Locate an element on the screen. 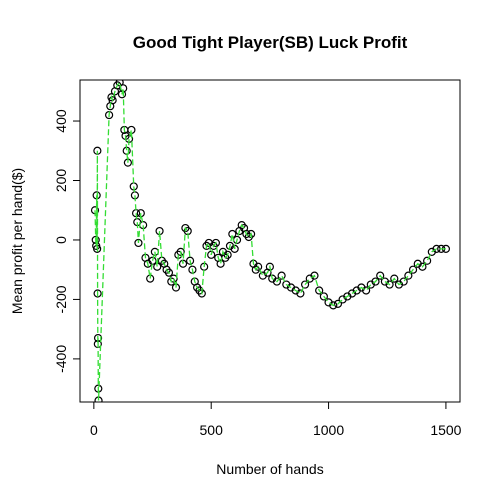 This screenshot has height=500, width=500. y-tick-label: -200 is located at coordinates (61, 299).